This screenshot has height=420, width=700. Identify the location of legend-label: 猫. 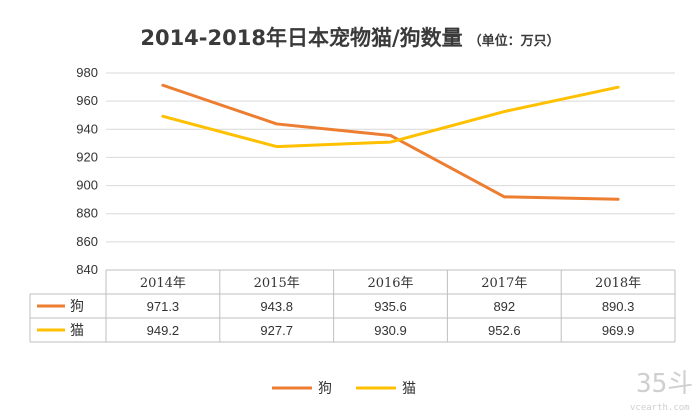
(409, 389).